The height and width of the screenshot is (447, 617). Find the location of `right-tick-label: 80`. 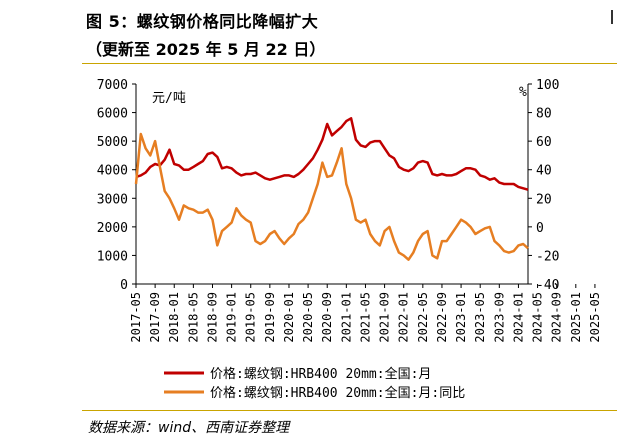

right-tick-label: 80 is located at coordinates (544, 114).